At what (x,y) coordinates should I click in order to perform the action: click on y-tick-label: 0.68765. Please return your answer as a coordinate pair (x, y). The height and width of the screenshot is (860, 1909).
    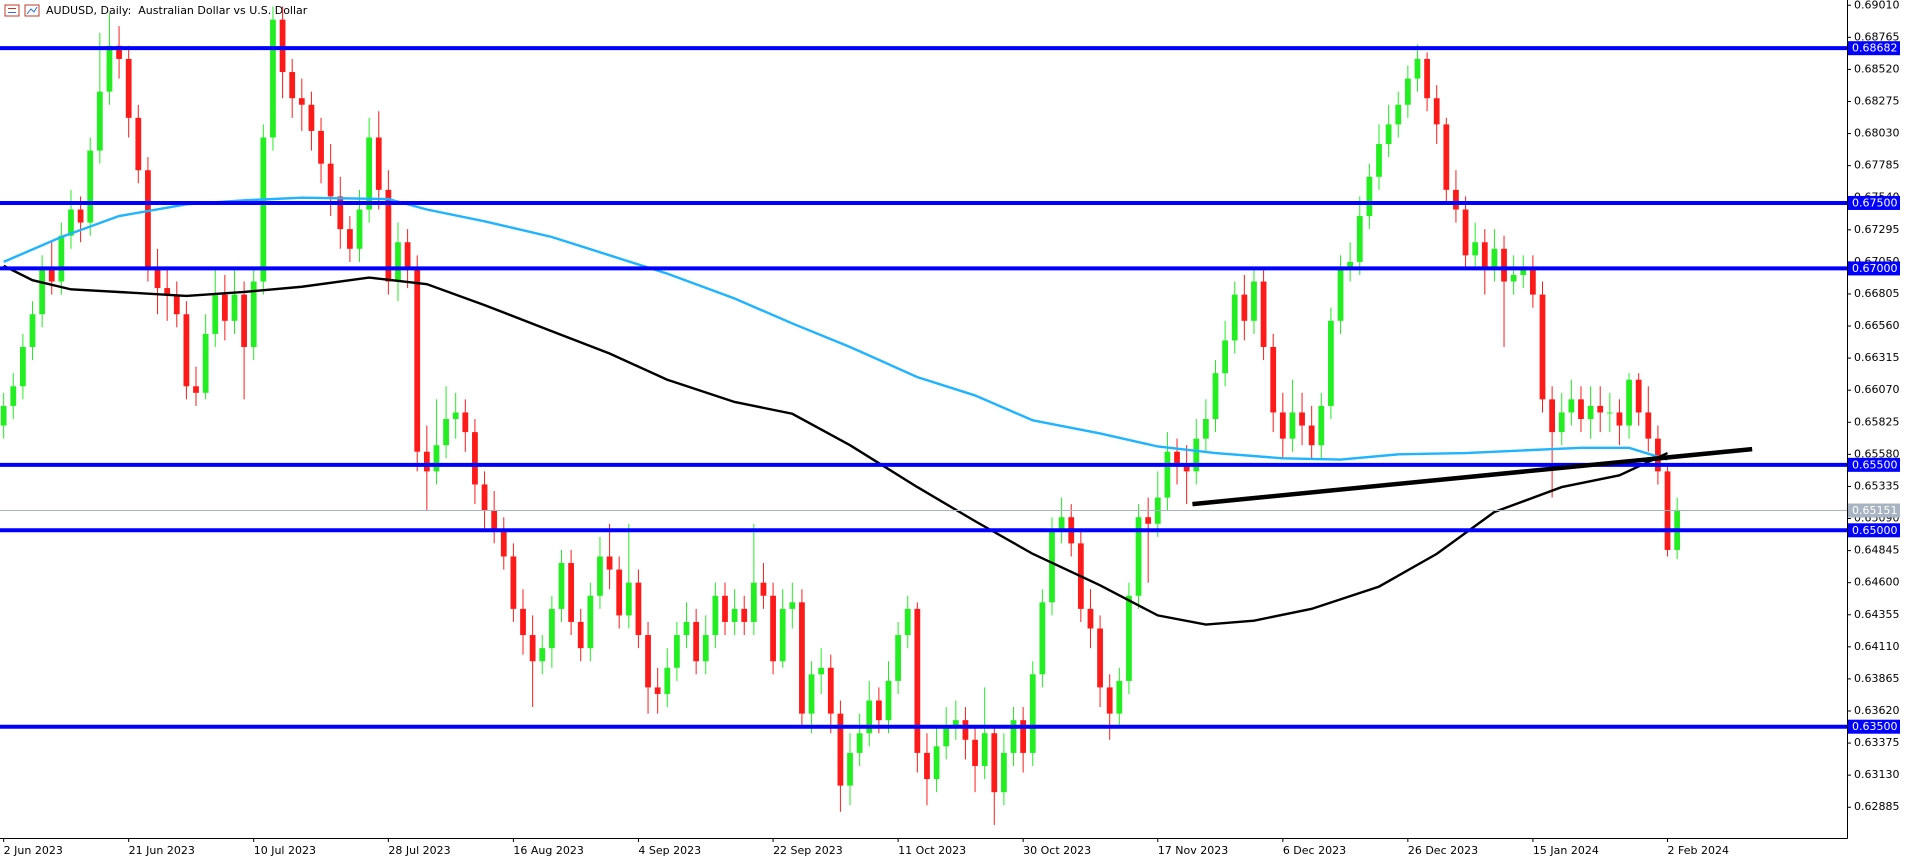
    Looking at the image, I should click on (1877, 36).